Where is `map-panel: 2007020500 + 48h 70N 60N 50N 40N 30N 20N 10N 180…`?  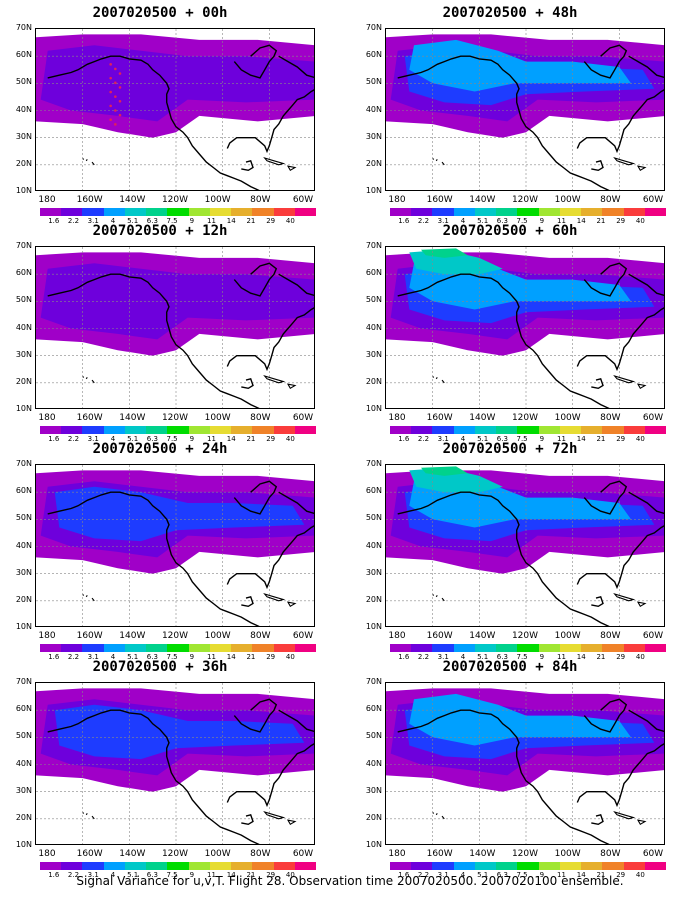
map-panel: 2007020500 + 48h 70N 60N 50N 40N 30N 20N 10N 180… is located at coordinates (510, 115).